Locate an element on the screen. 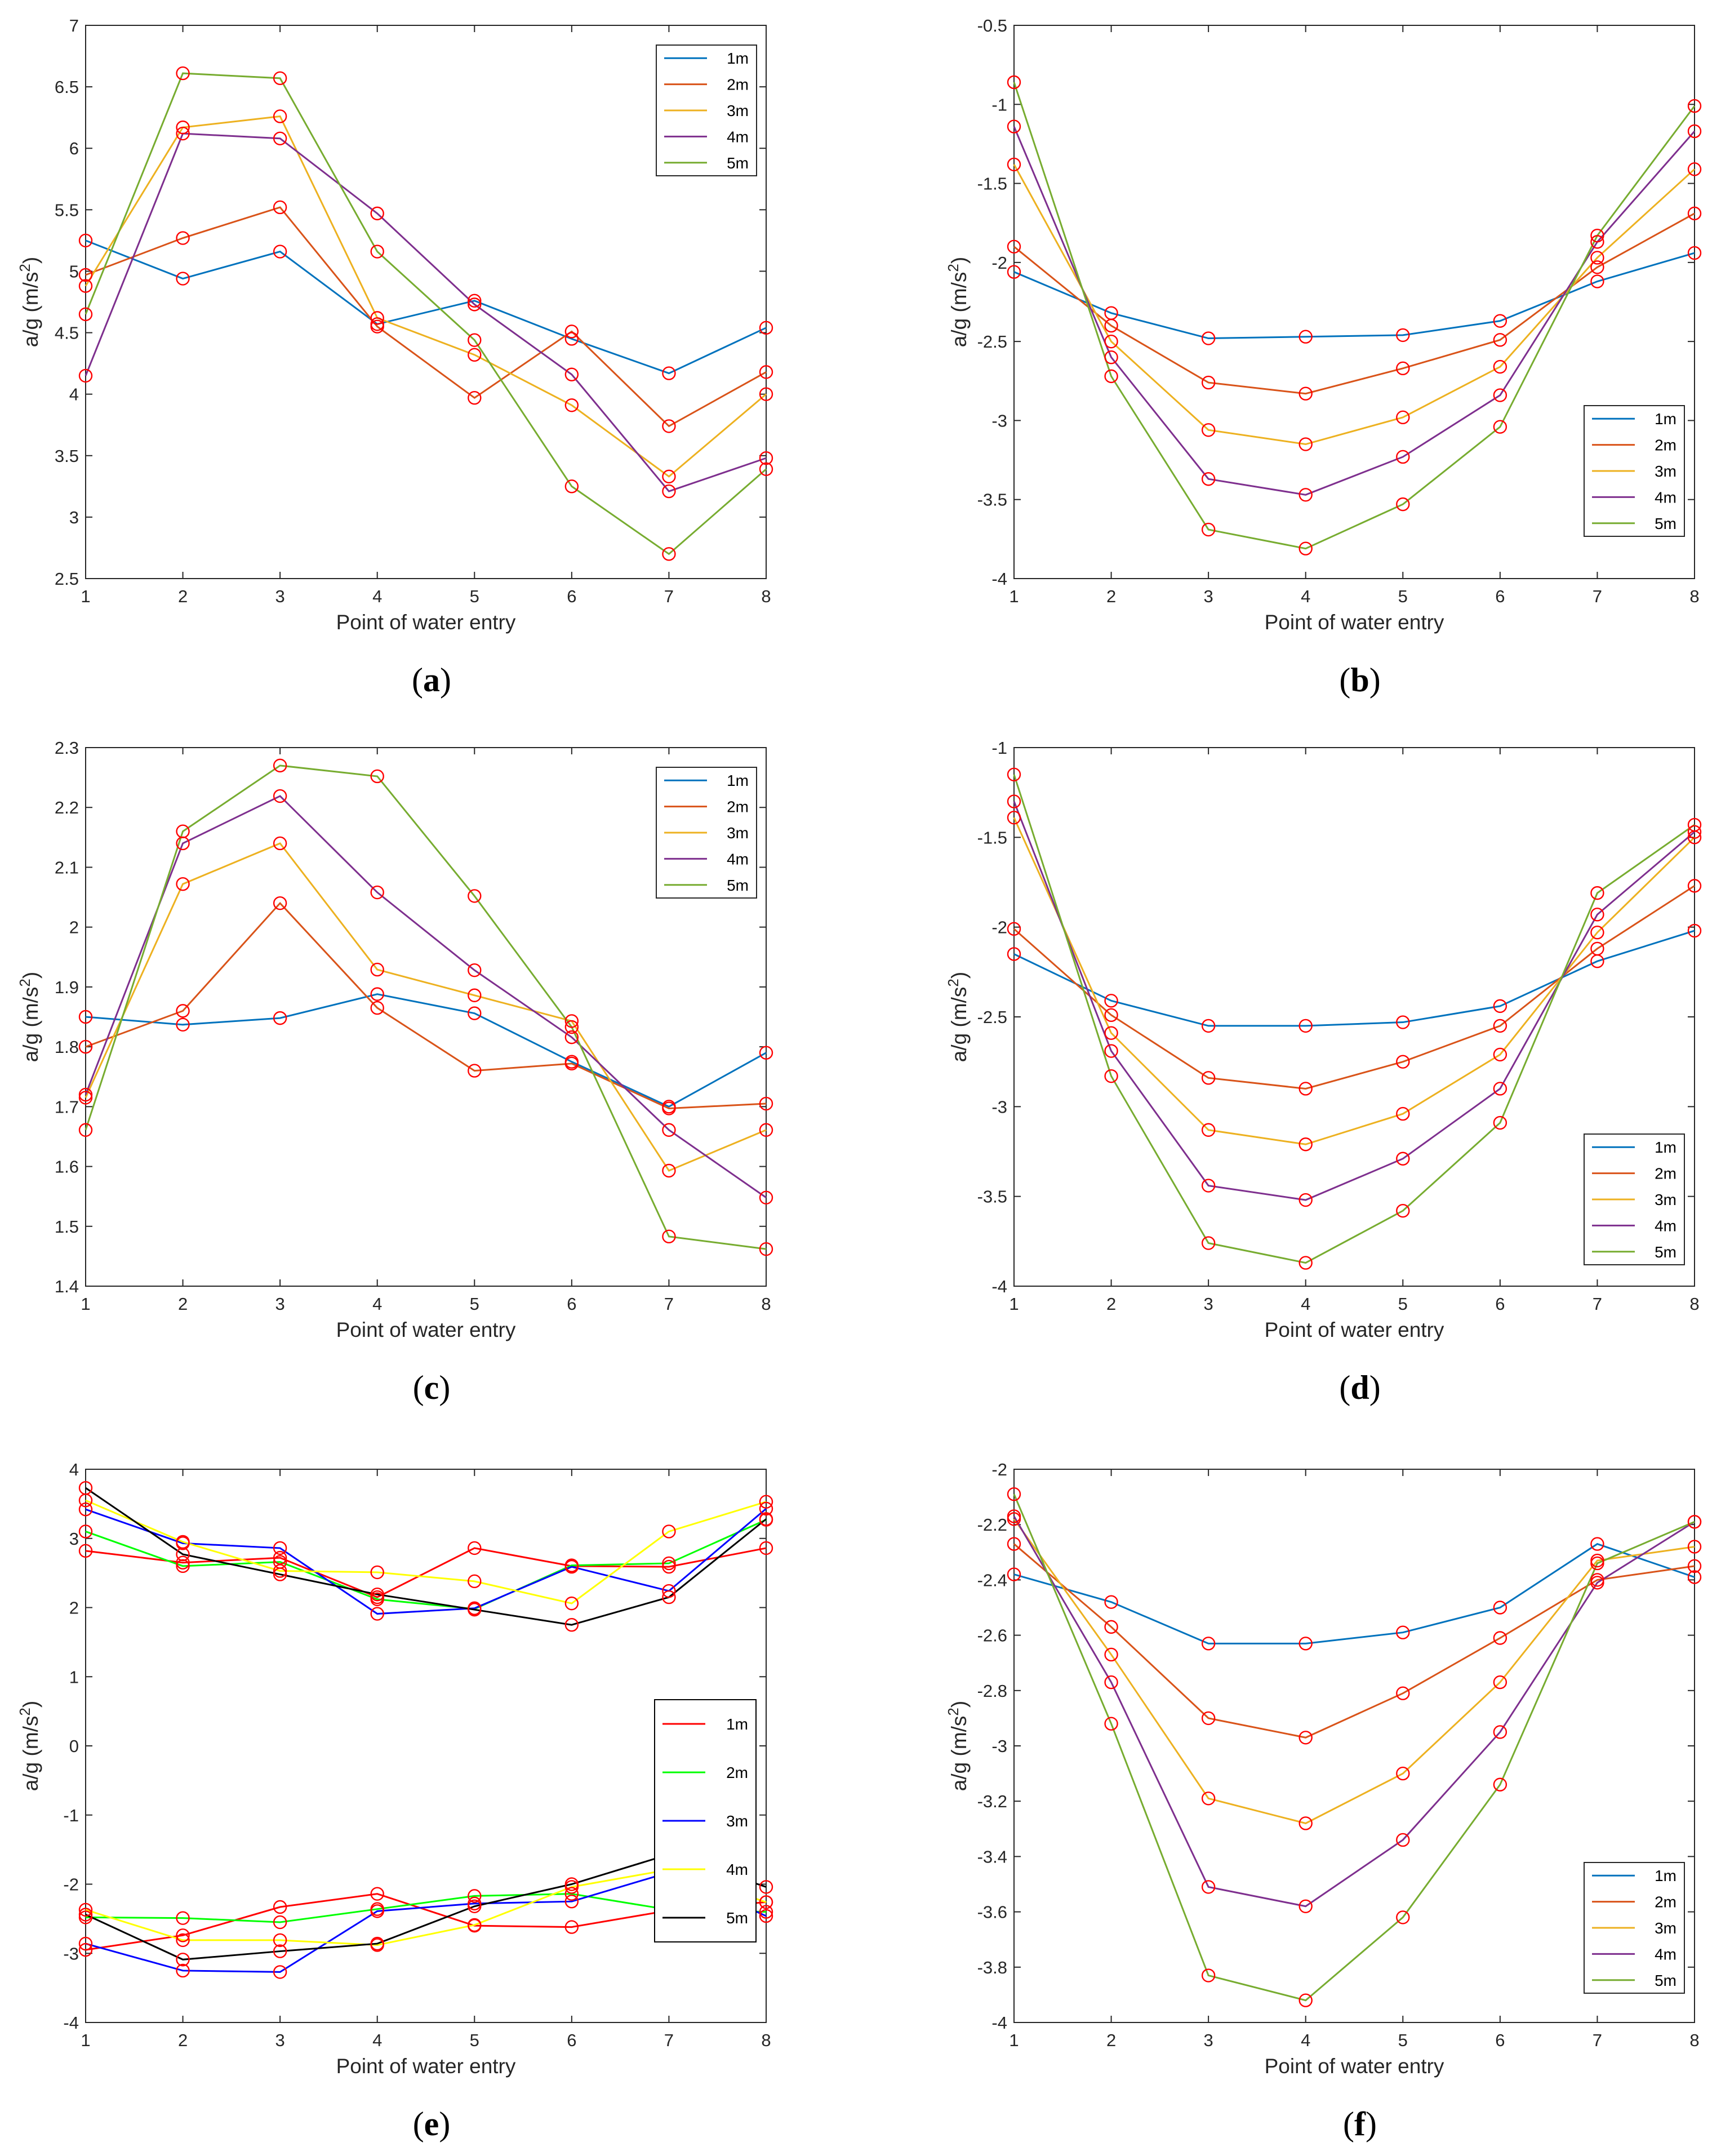  series-2m-lower-line is located at coordinates (426, 1908).